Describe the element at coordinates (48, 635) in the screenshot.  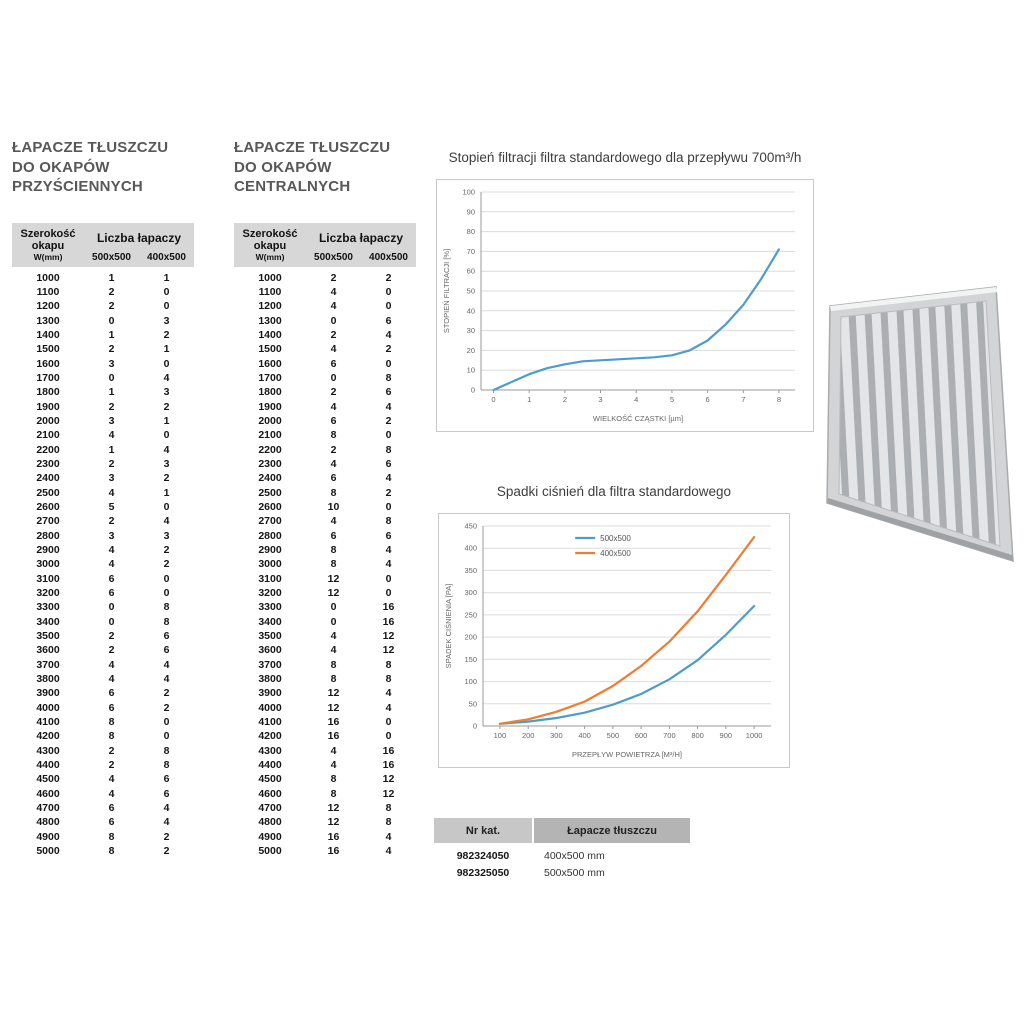
I see `table-cell: 3500` at that location.